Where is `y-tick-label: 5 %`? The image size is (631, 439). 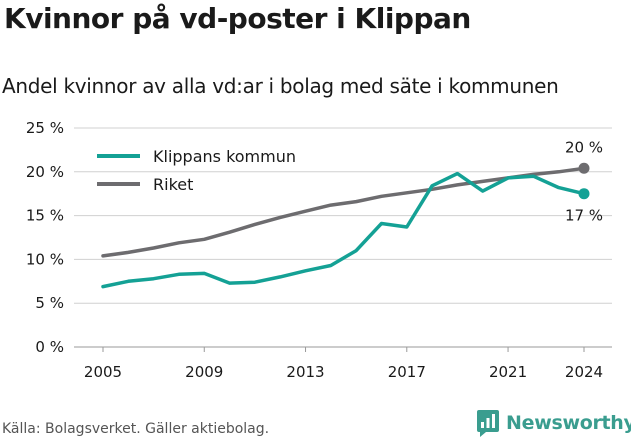 y-tick-label: 5 % is located at coordinates (49, 303).